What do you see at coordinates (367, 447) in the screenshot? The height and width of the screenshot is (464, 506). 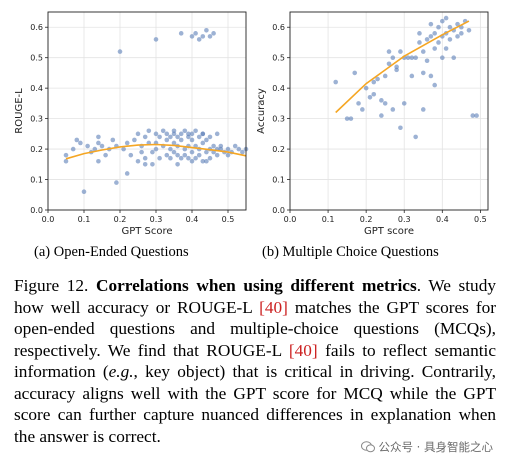 I see `wechat-icon` at bounding box center [367, 447].